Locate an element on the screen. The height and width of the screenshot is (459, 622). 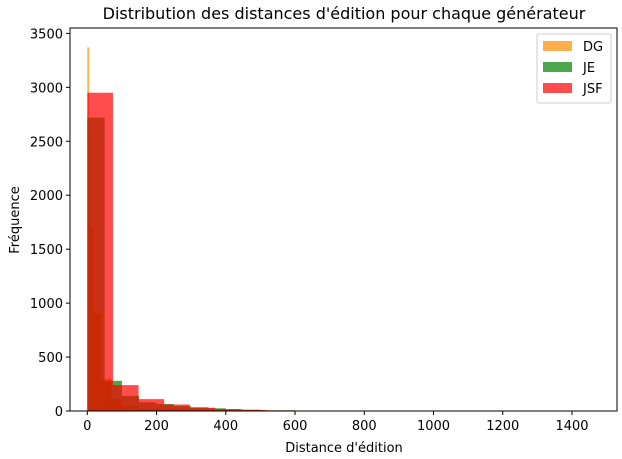
legend-label-jsf: JSF is located at coordinates (592, 89).